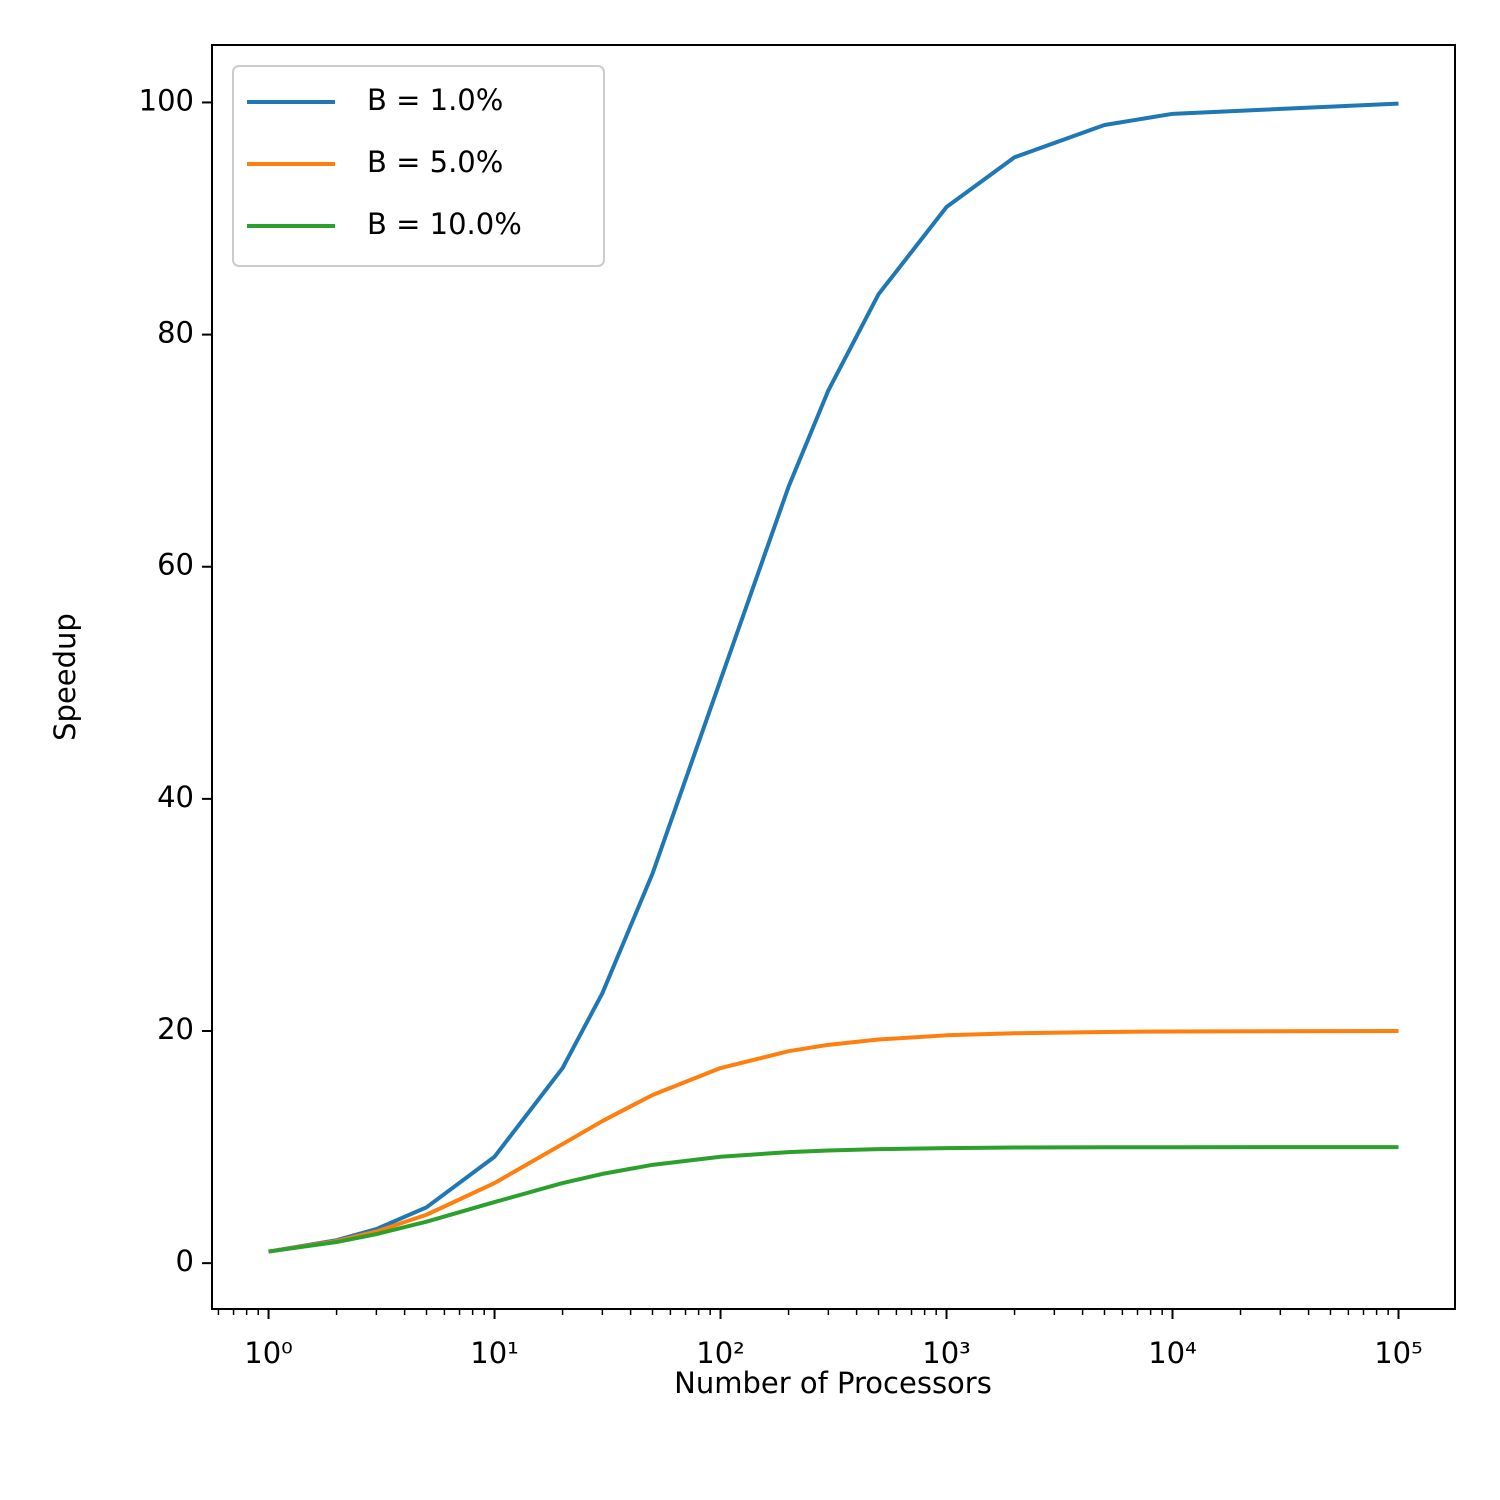 This screenshot has height=1500, width=1500. Describe the element at coordinates (435, 162) in the screenshot. I see `legend-label: B = 5.0%` at that location.